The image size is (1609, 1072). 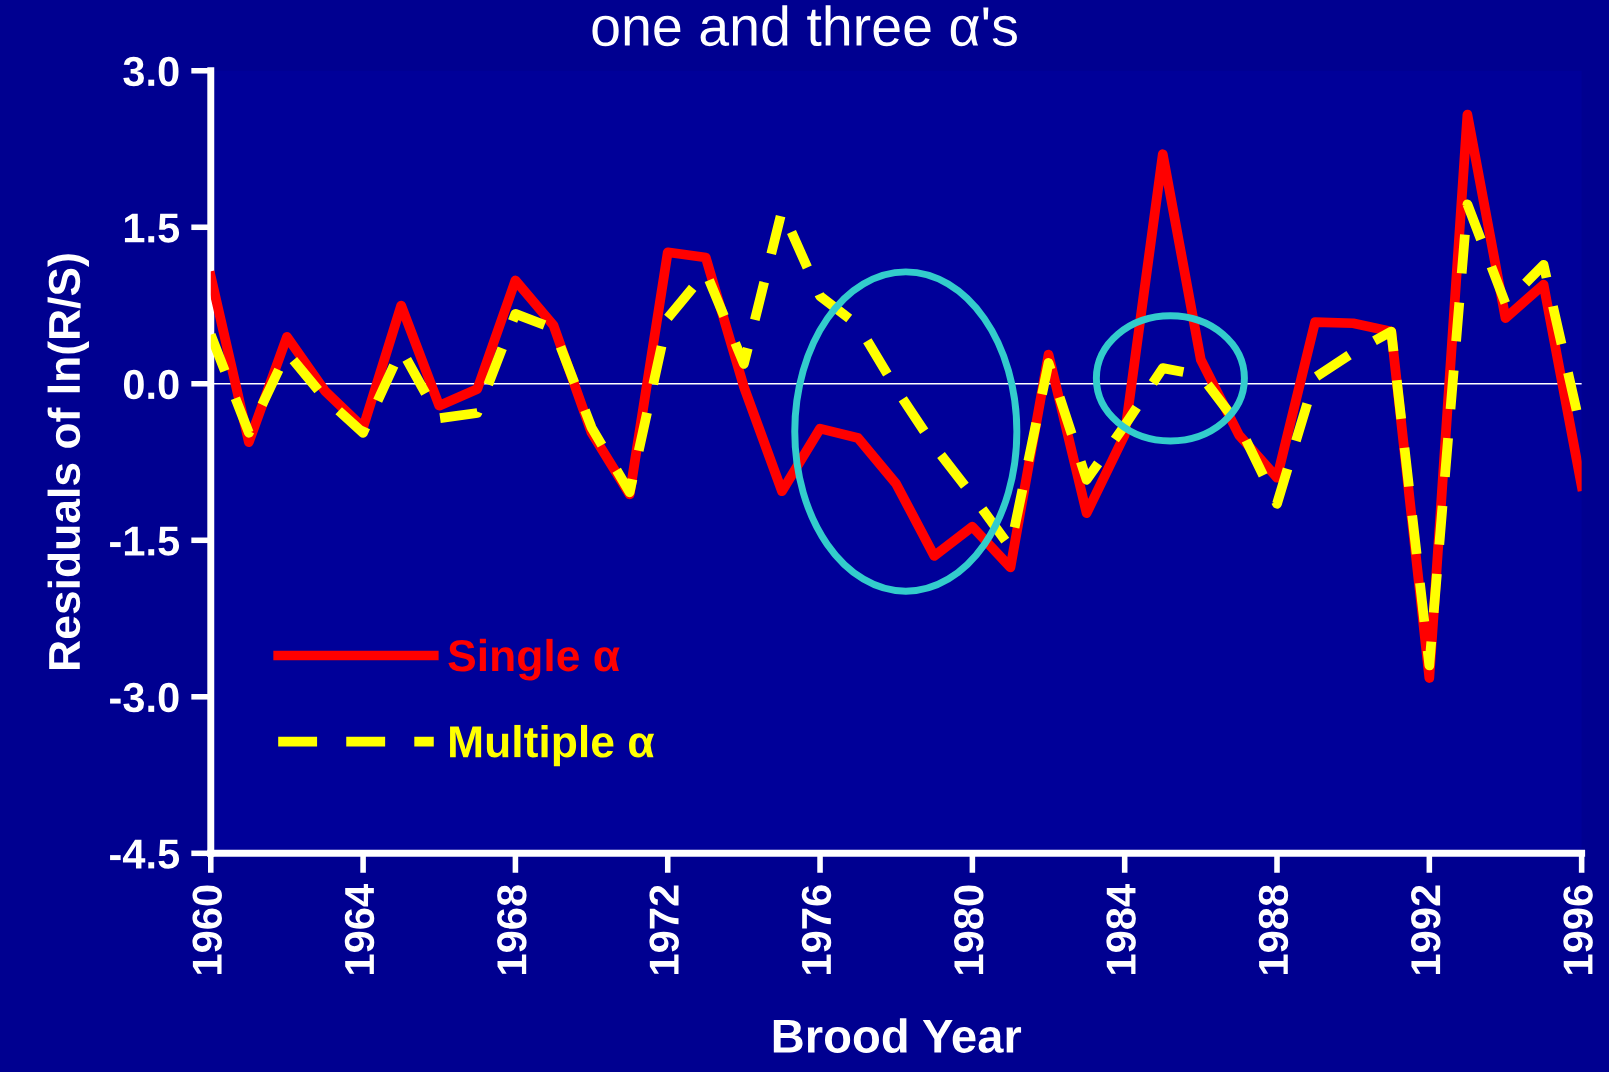 I want to click on x-tick-label: 1964, so click(x=359, y=929).